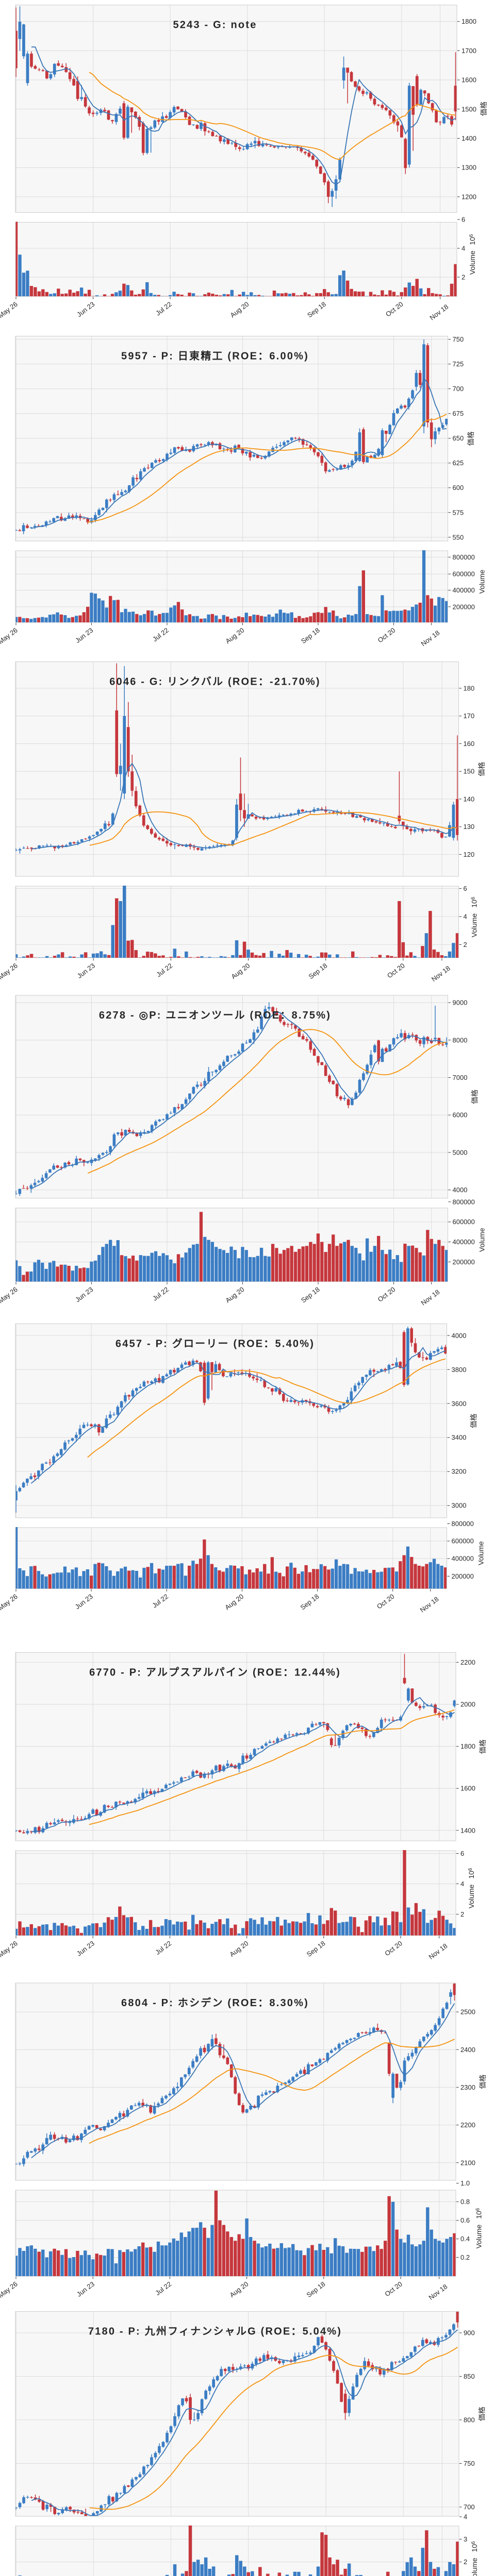 Image resolution: width=495 pixels, height=2576 pixels. Describe the element at coordinates (215, 1673) in the screenshot. I see `svg-text:6770 - P: アルプスアルパイン (ROE：12.44: 6770 - P: アルプスアルパイン (ROE：12.44%)` at that location.